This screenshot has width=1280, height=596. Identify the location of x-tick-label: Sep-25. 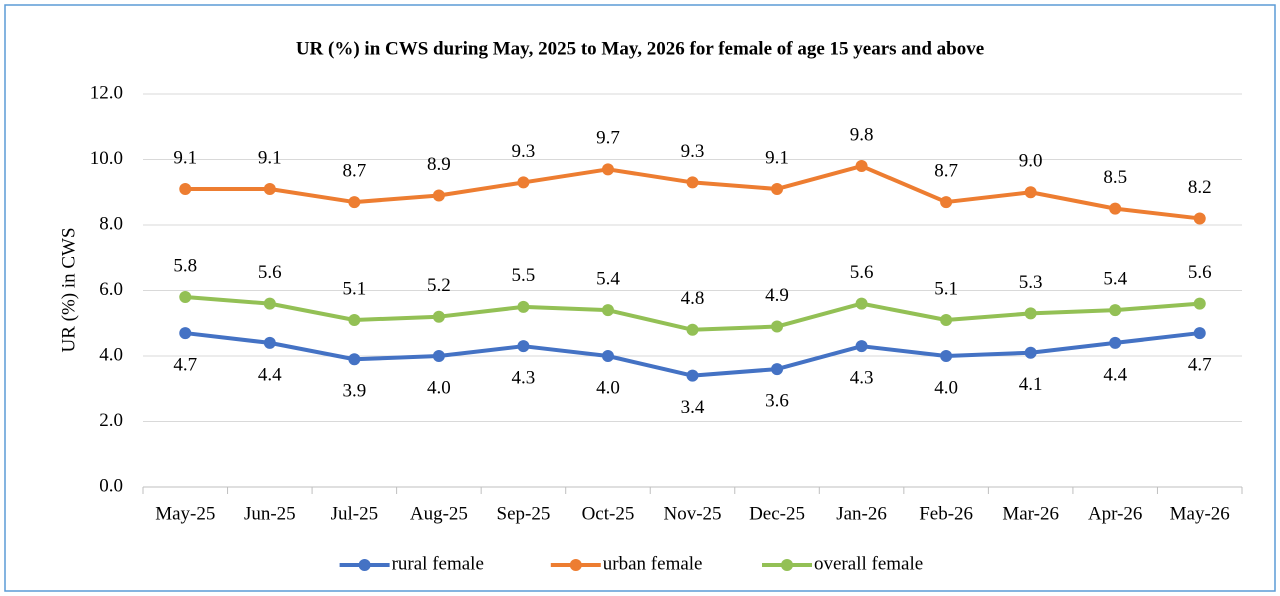
(524, 513).